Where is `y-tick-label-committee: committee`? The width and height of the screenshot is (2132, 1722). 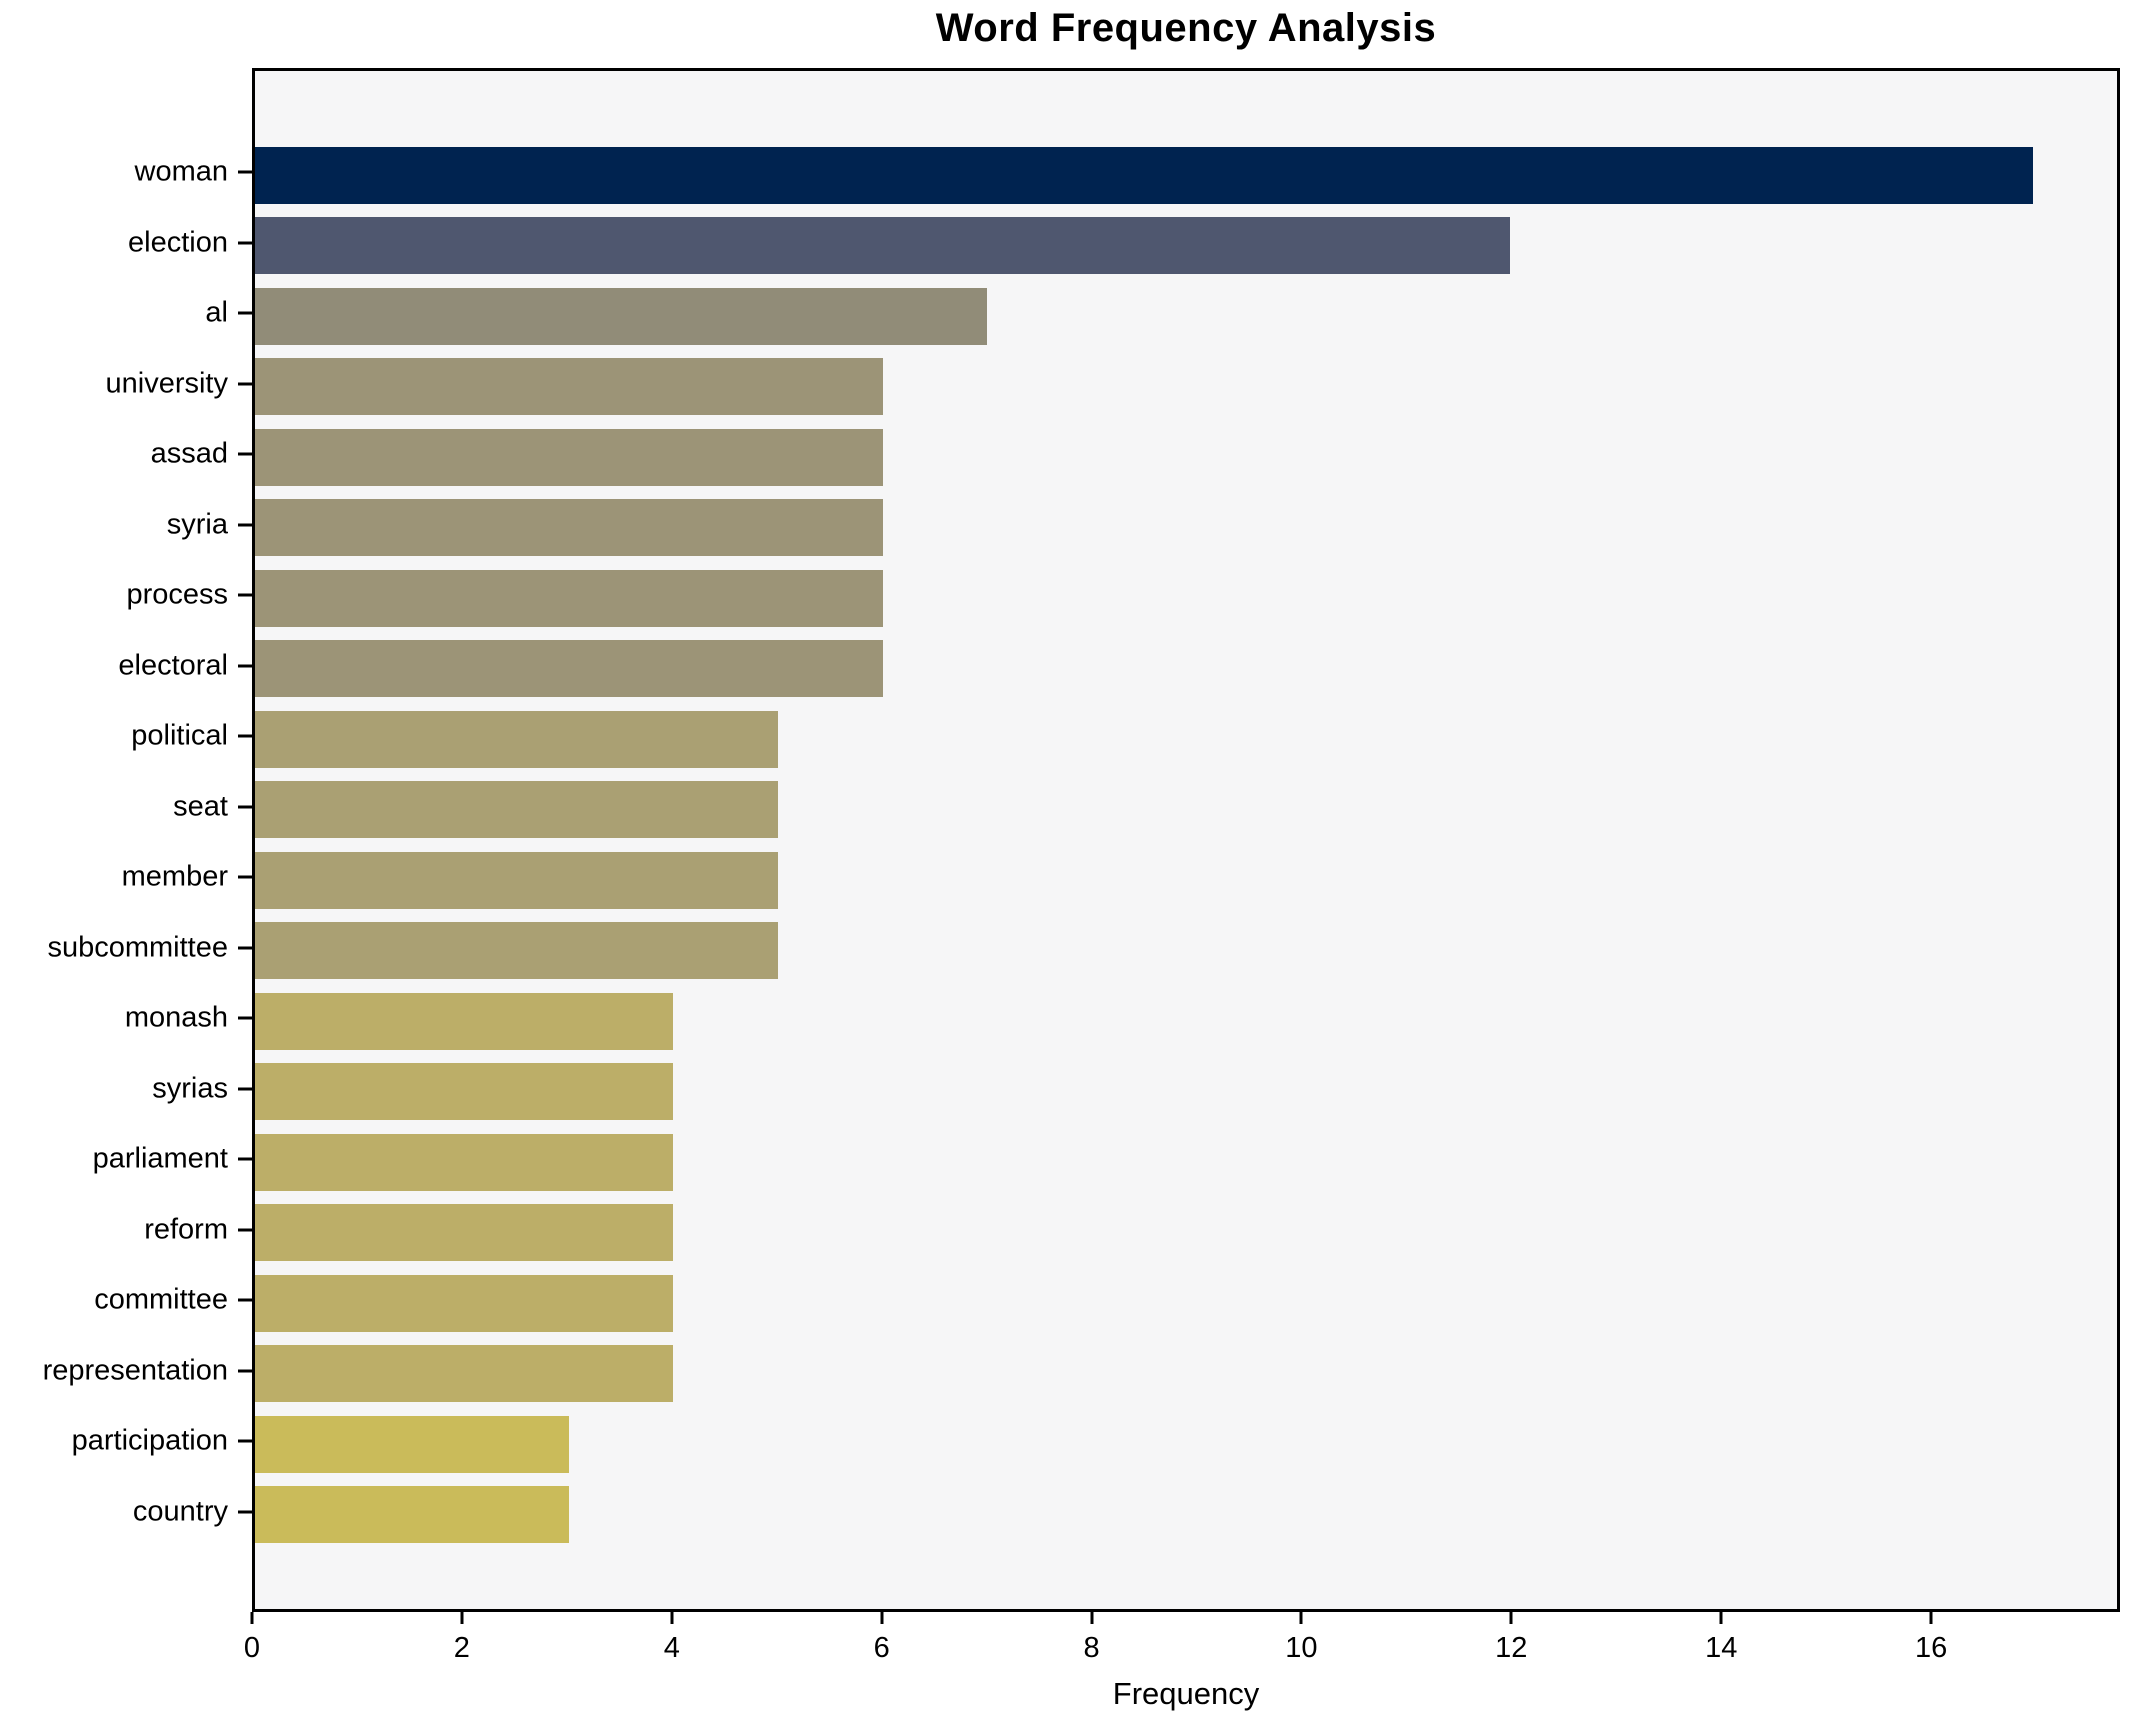
y-tick-label-committee: committee is located at coordinates (161, 1299).